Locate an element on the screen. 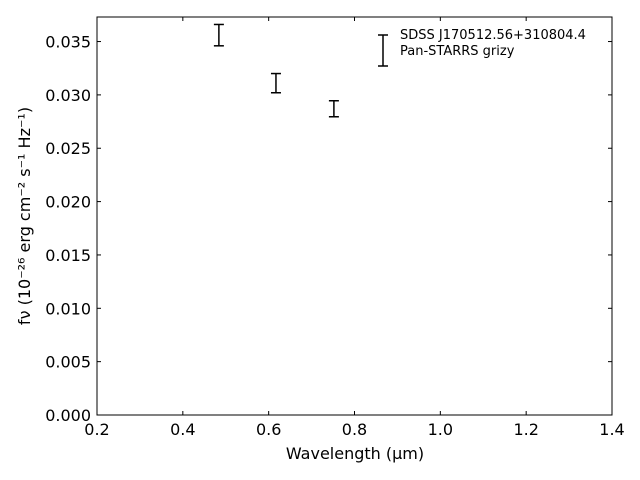  y-tick-label: 0.015 is located at coordinates (68, 255).